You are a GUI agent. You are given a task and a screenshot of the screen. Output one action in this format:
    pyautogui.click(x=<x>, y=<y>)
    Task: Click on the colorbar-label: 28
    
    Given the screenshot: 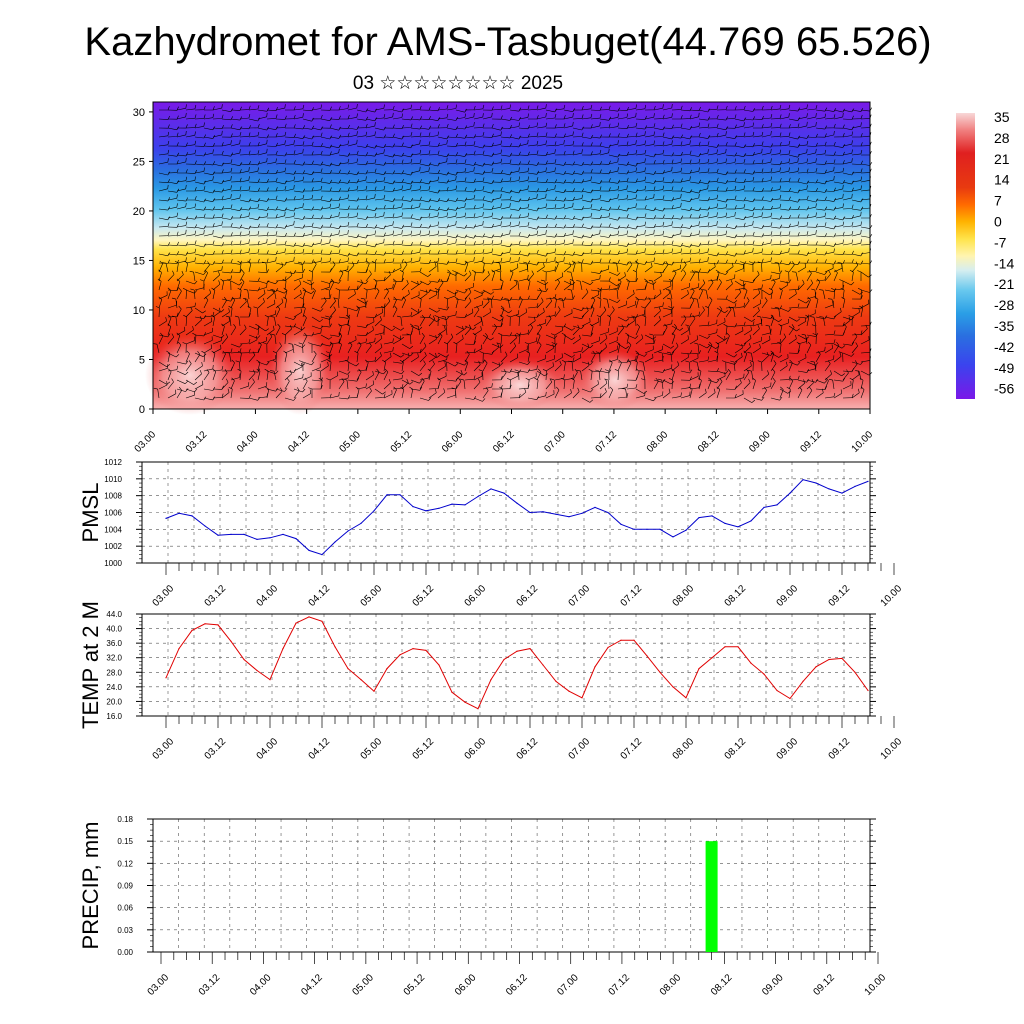 What is the action you would take?
    pyautogui.click(x=1002, y=138)
    